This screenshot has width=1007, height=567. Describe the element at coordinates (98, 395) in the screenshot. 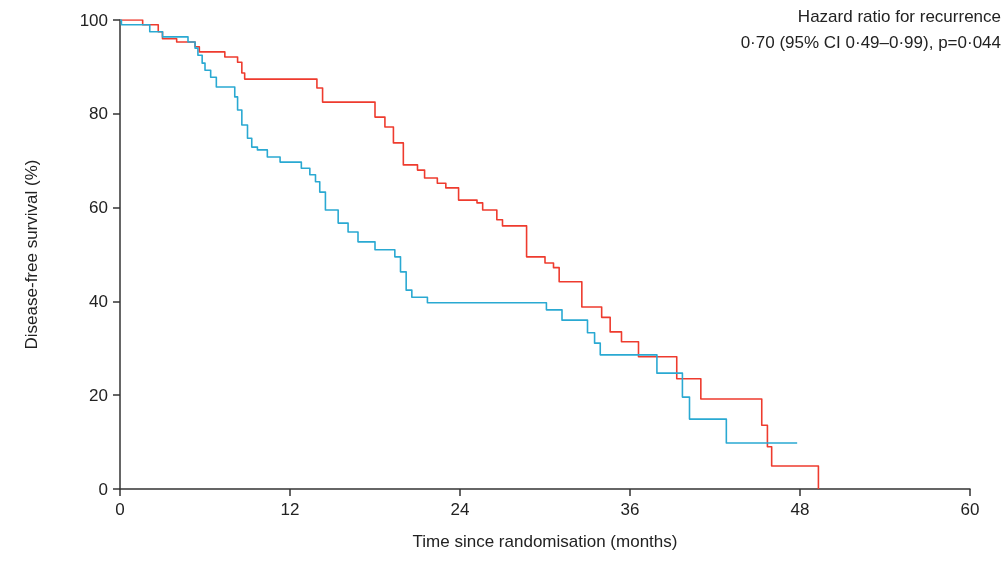

I see `y-tick-label: 20` at that location.